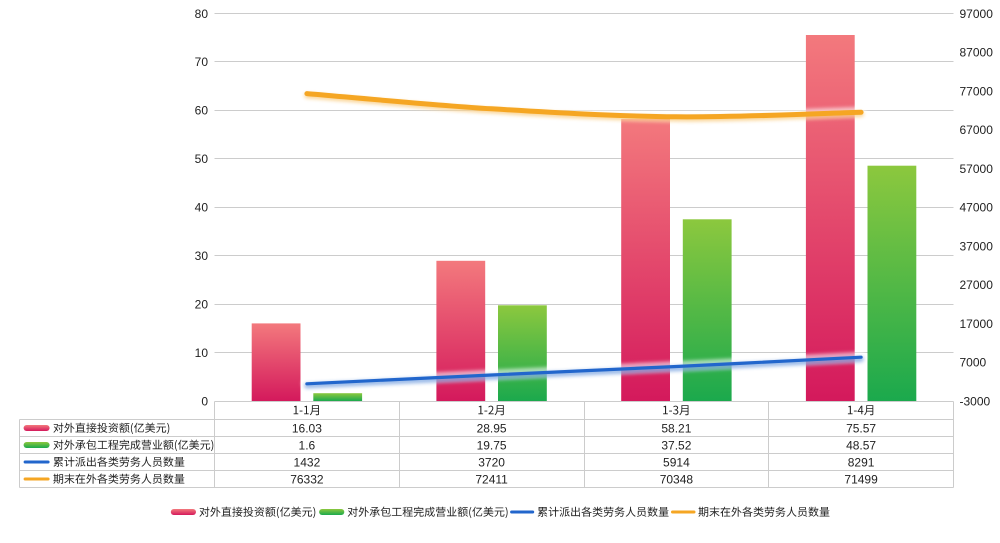  I want to click on svg-text: 0, so click(204, 401).